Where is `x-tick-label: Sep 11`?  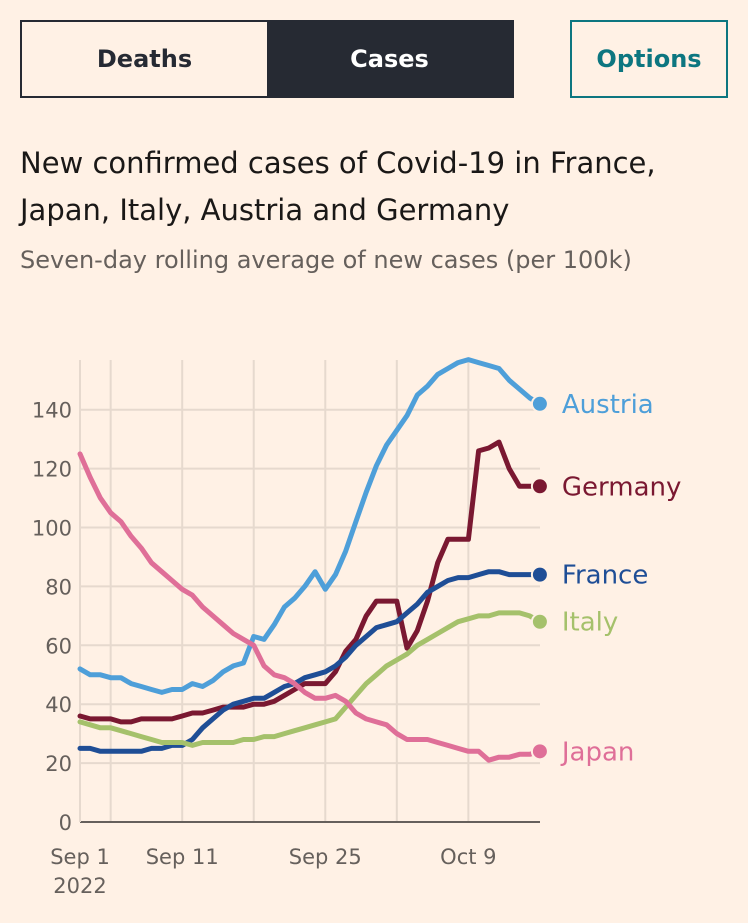
x-tick-label: Sep 11 is located at coordinates (182, 857).